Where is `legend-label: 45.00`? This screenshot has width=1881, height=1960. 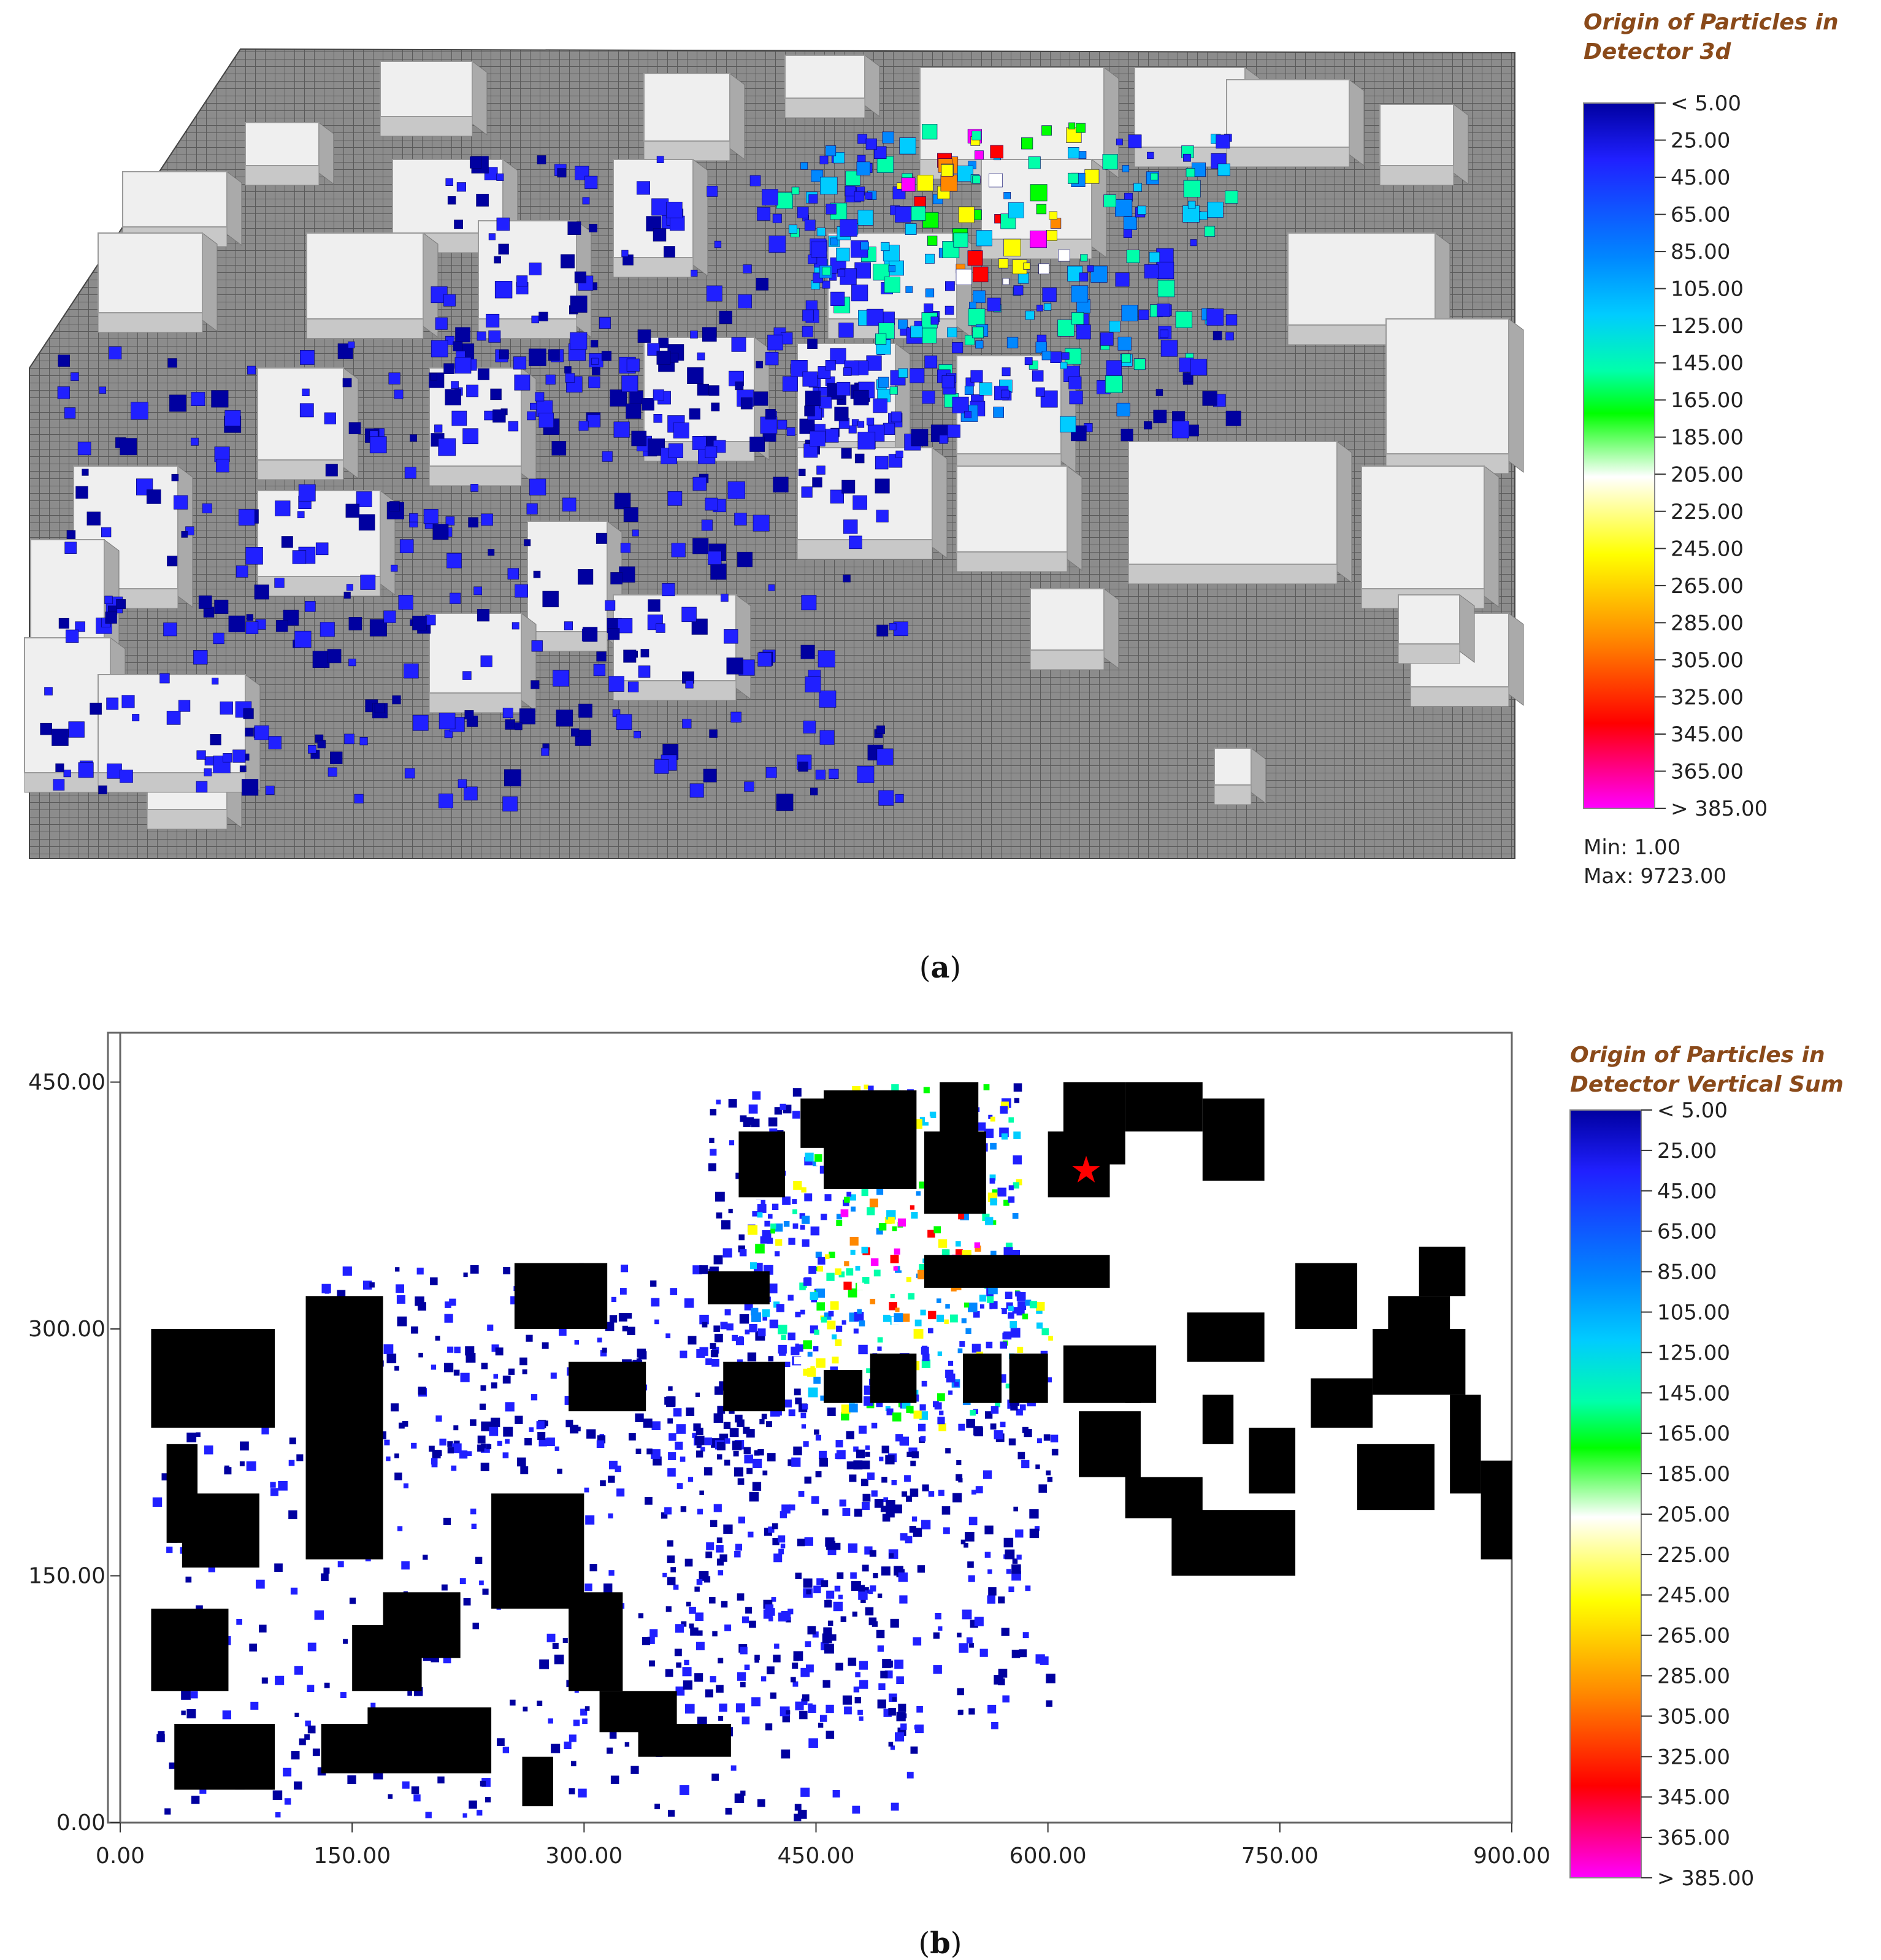 legend-label: 45.00 is located at coordinates (1700, 178).